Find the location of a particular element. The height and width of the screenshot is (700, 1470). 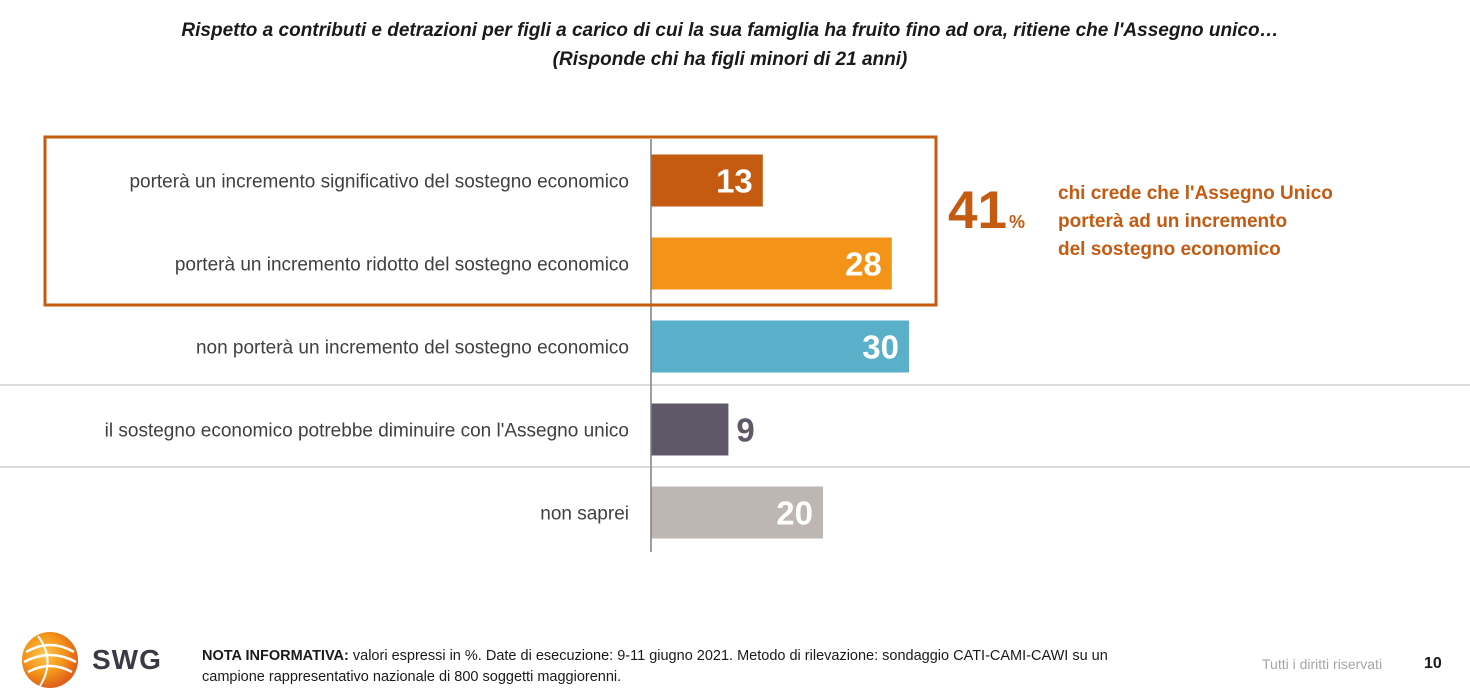

category-label: non saprei is located at coordinates (584, 514).